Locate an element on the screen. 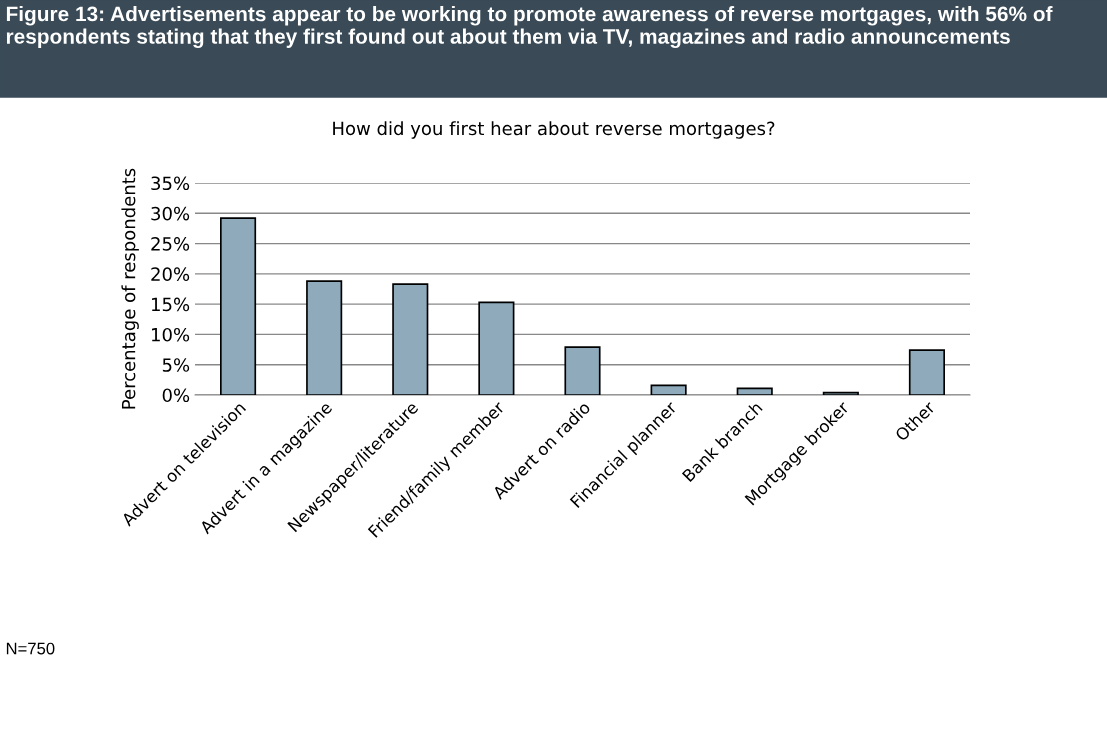 The width and height of the screenshot is (1107, 735). y-tick-label: 30% is located at coordinates (170, 213).